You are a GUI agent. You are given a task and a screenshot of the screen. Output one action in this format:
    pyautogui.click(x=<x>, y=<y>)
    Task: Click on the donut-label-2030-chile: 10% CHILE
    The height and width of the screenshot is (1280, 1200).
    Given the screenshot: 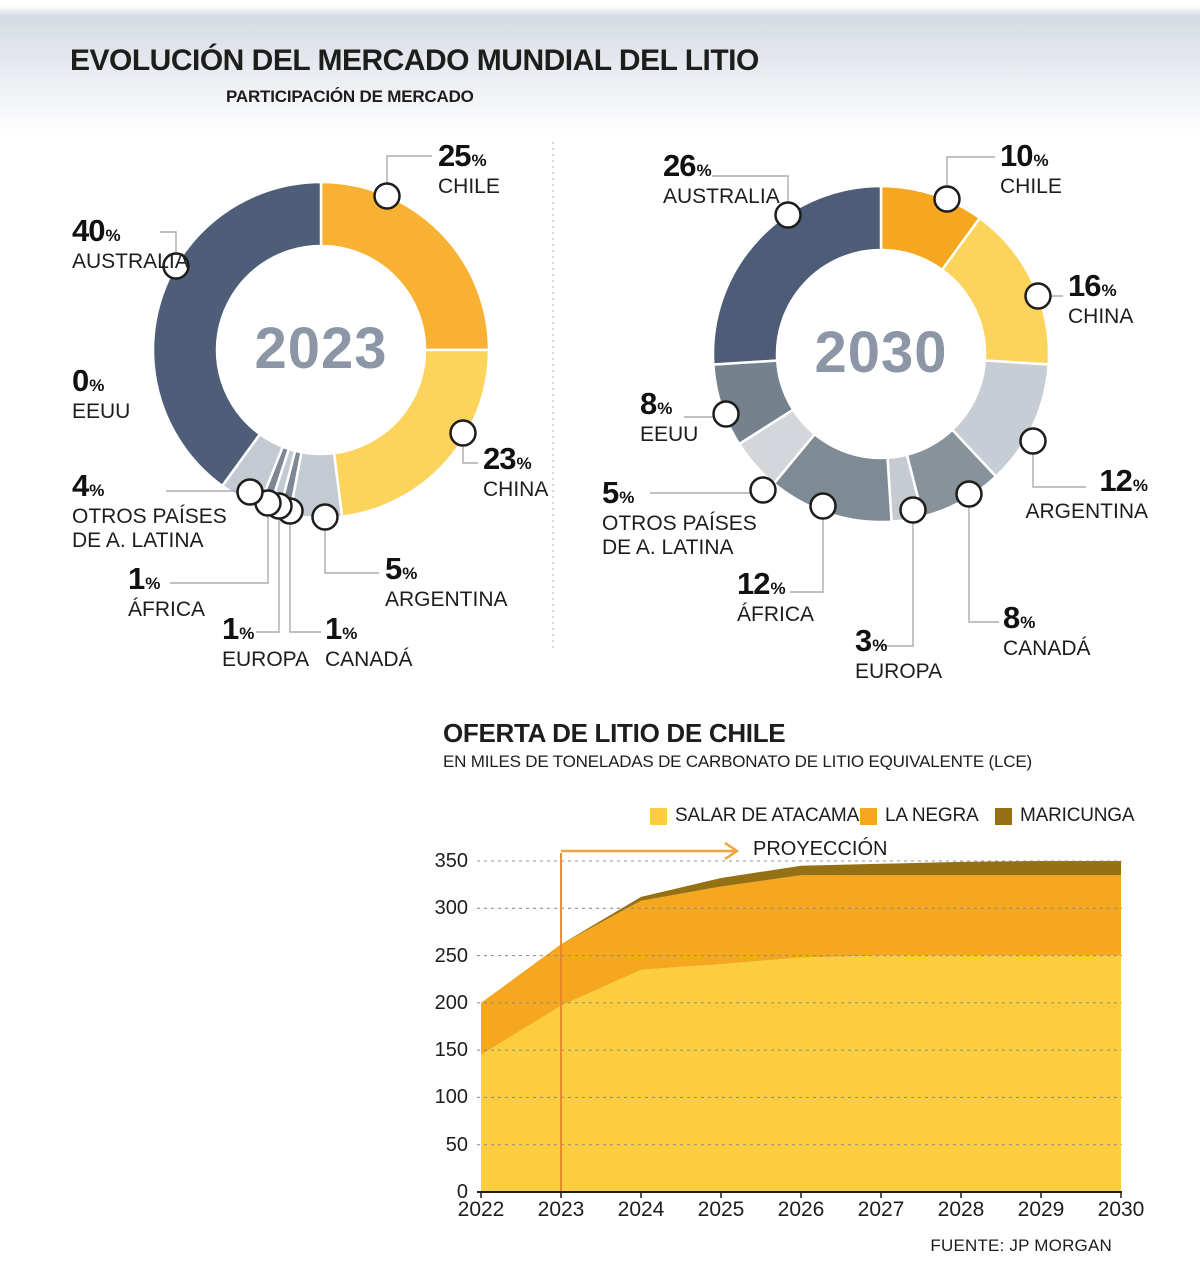 What is the action you would take?
    pyautogui.click(x=1031, y=169)
    